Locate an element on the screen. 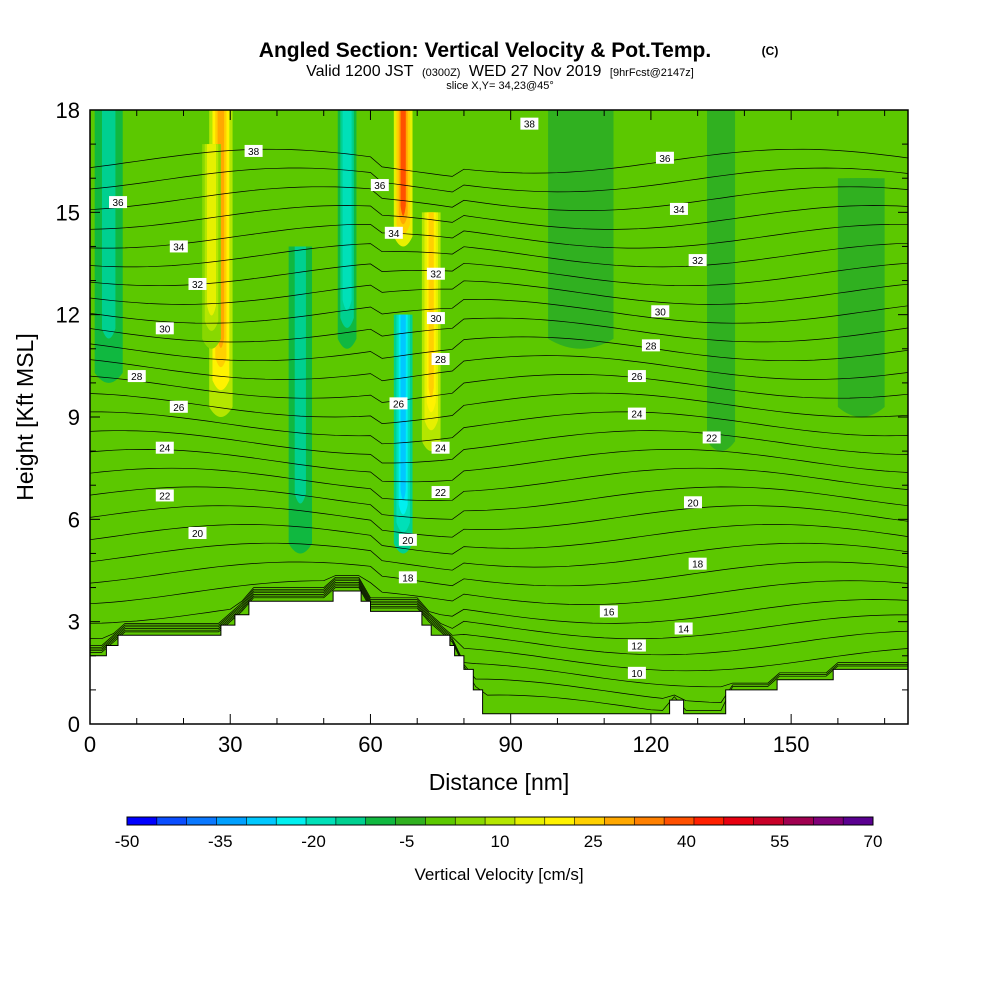 This screenshot has height=1000, width=1000. svg-text: 30 is located at coordinates (165, 329).